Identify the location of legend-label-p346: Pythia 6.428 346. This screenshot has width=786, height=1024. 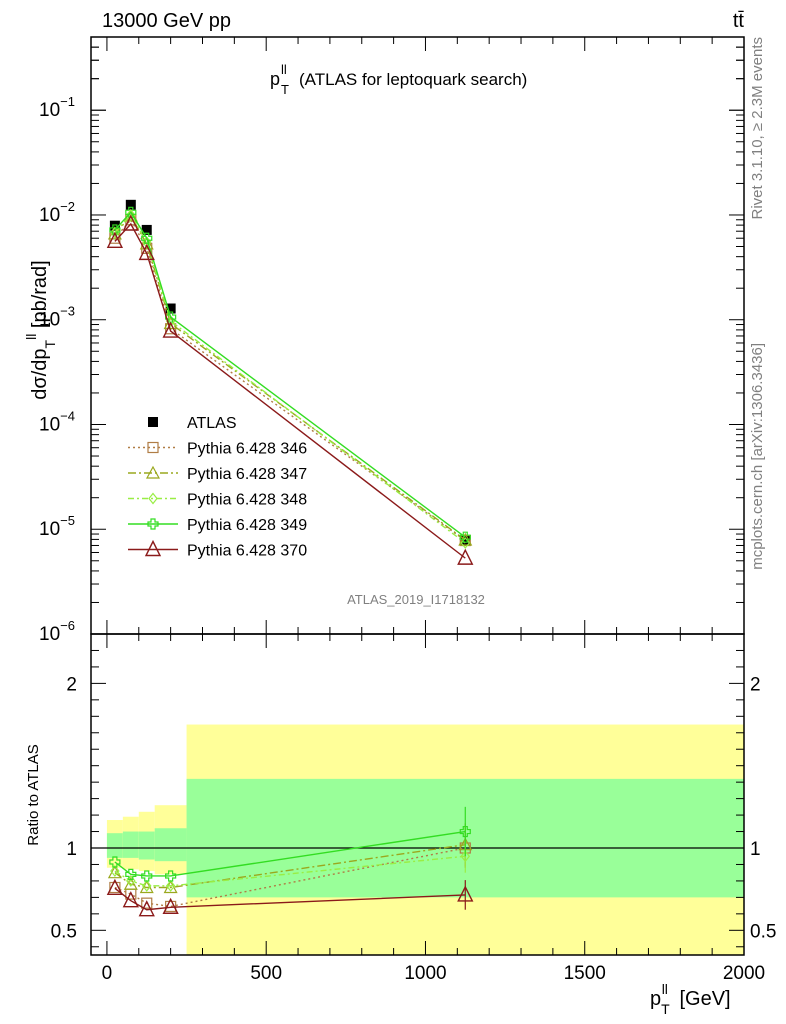
(247, 449).